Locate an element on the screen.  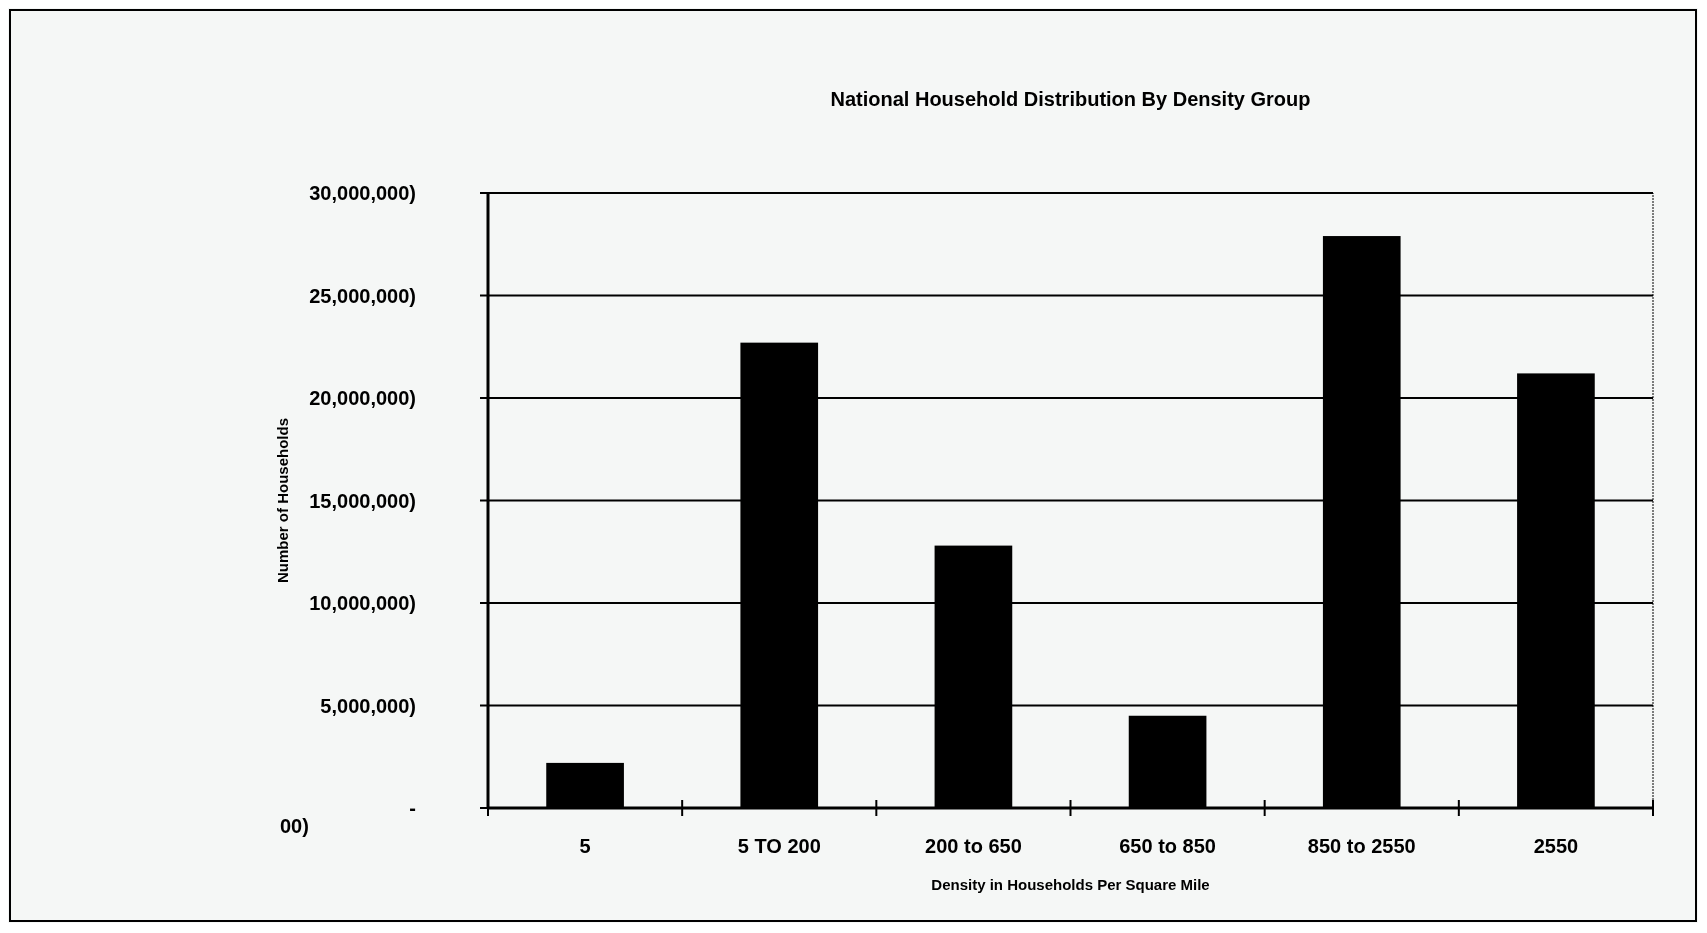
y-tick-label: 15,000,000) is located at coordinates (362, 500).